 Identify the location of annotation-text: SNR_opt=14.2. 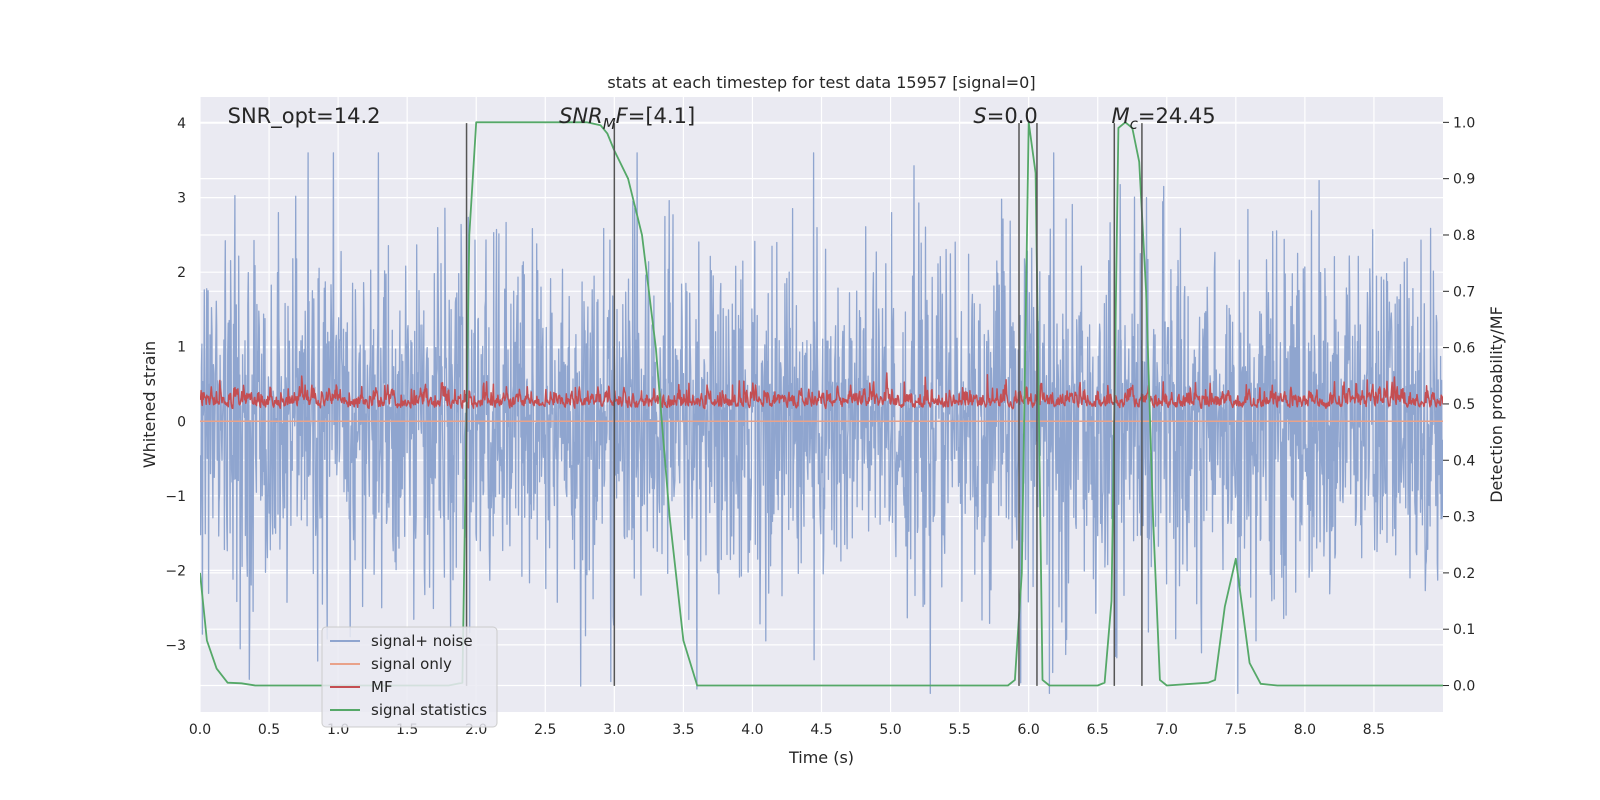
(304, 116).